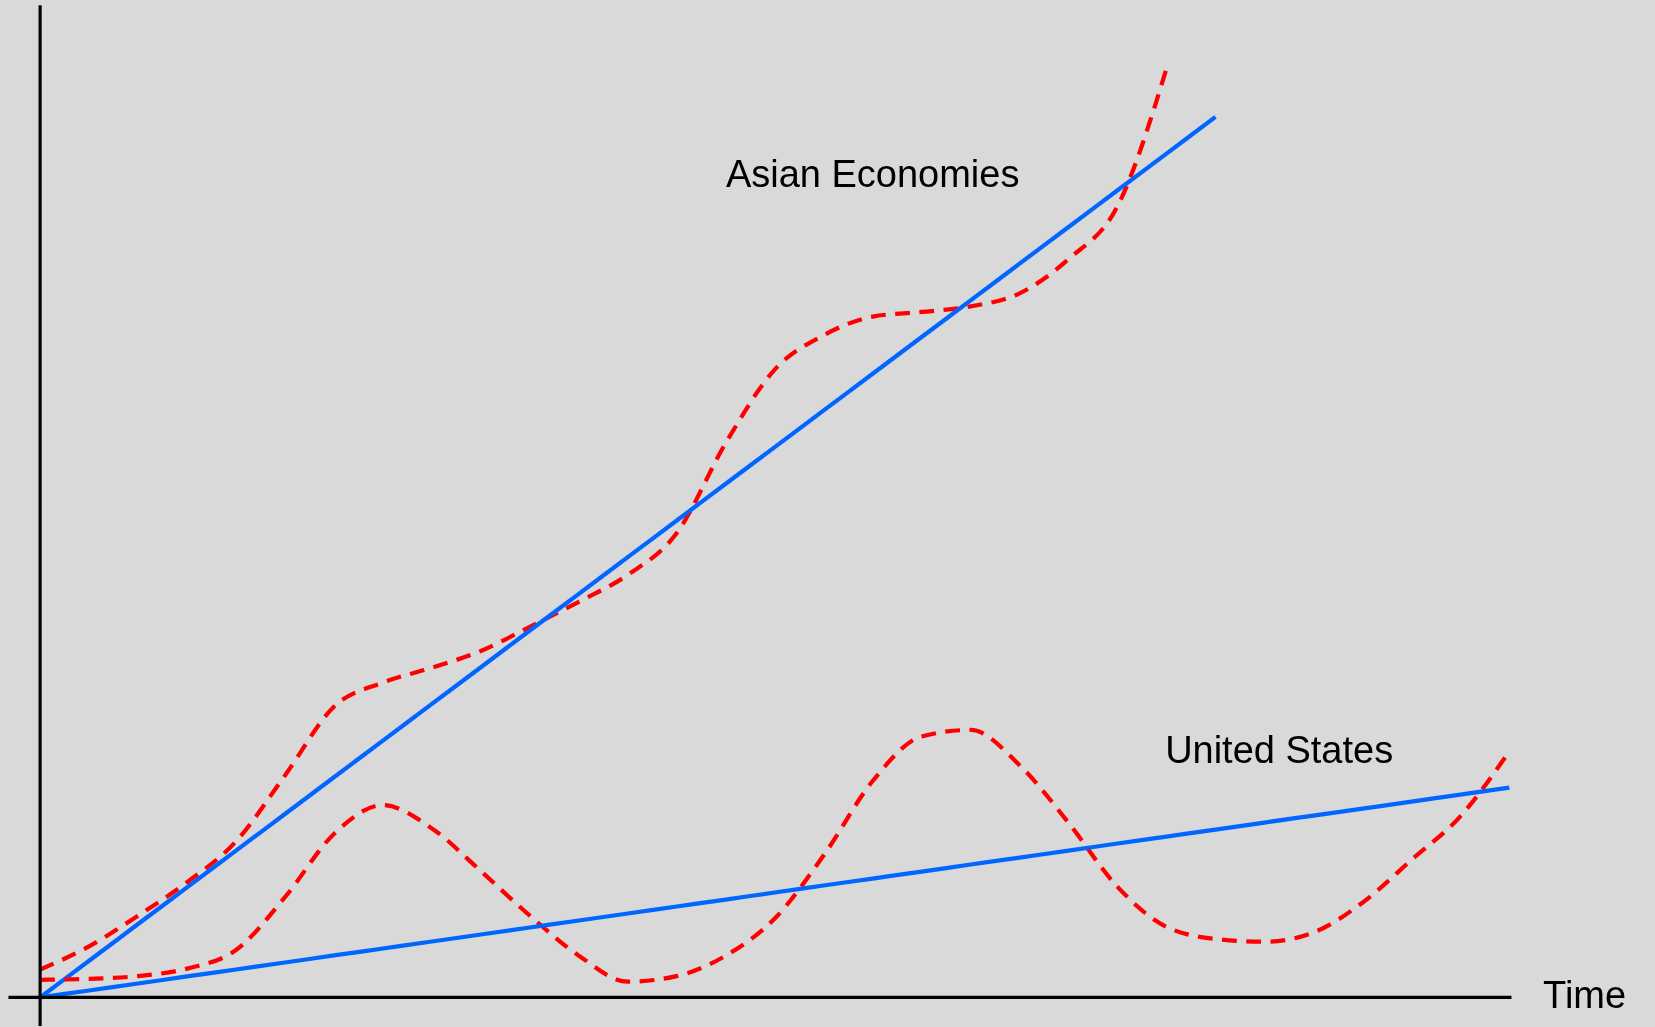  Describe the element at coordinates (1279, 750) in the screenshot. I see `text: United States` at that location.